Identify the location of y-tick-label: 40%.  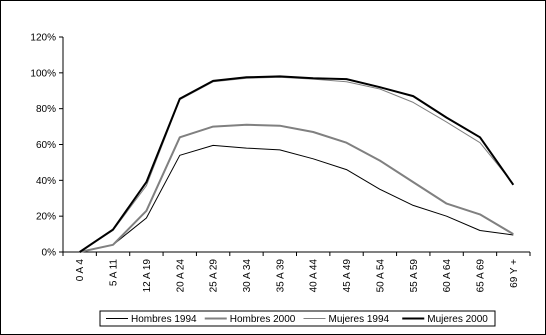
(46, 181).